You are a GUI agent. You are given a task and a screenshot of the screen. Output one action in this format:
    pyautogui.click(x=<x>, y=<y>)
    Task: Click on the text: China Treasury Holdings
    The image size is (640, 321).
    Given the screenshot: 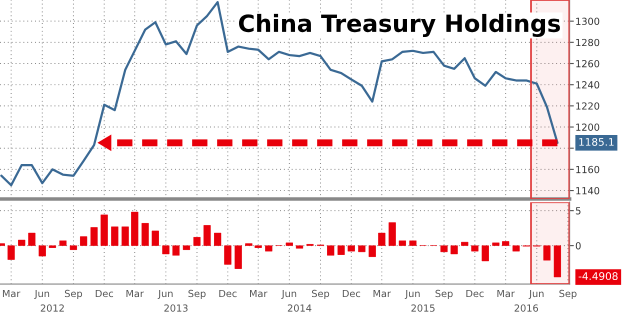 What is the action you would take?
    pyautogui.click(x=399, y=25)
    